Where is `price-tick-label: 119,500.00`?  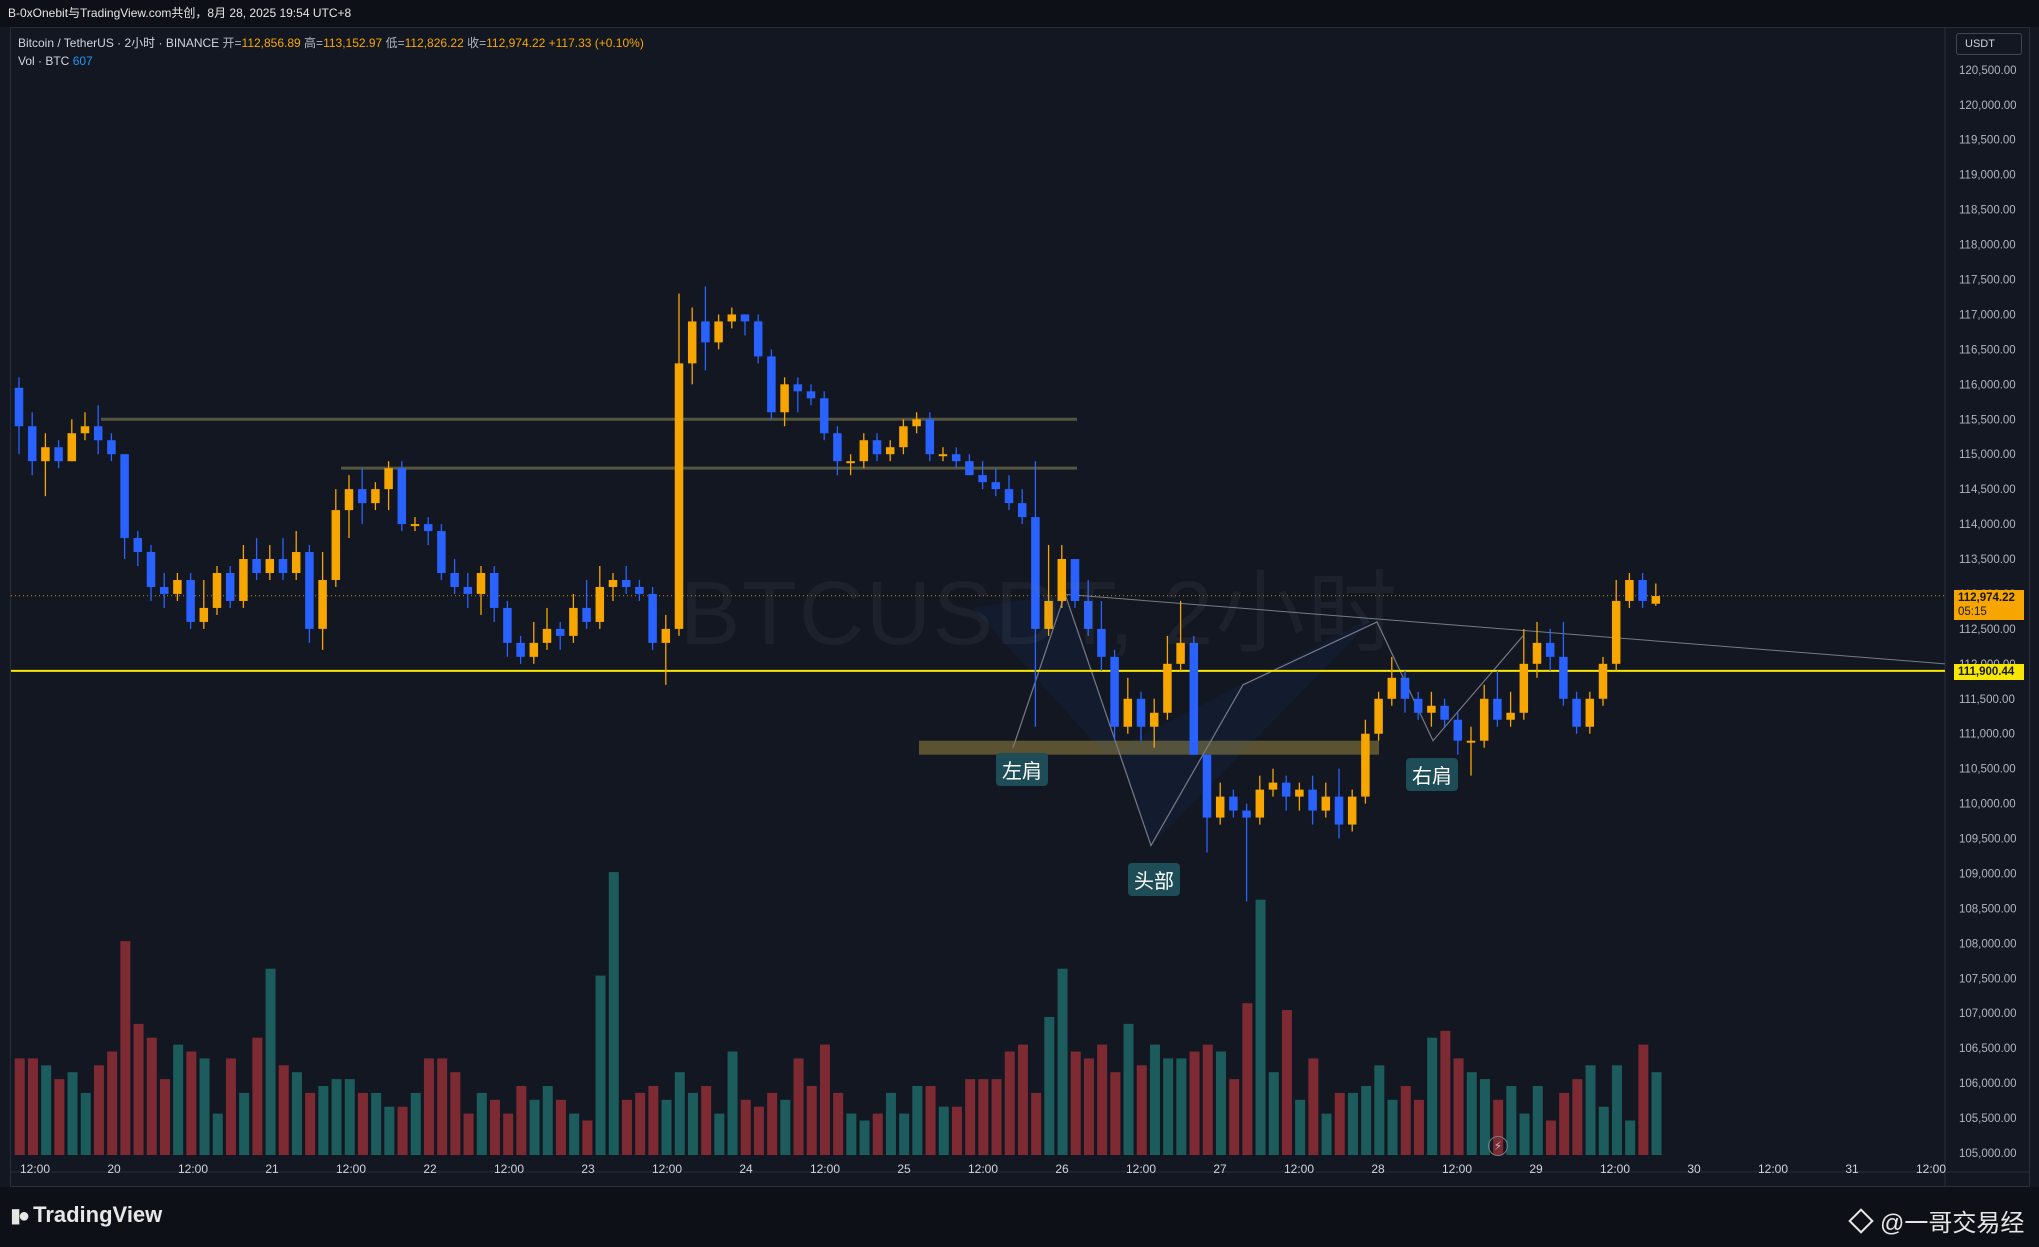 price-tick-label: 119,500.00 is located at coordinates (1987, 141).